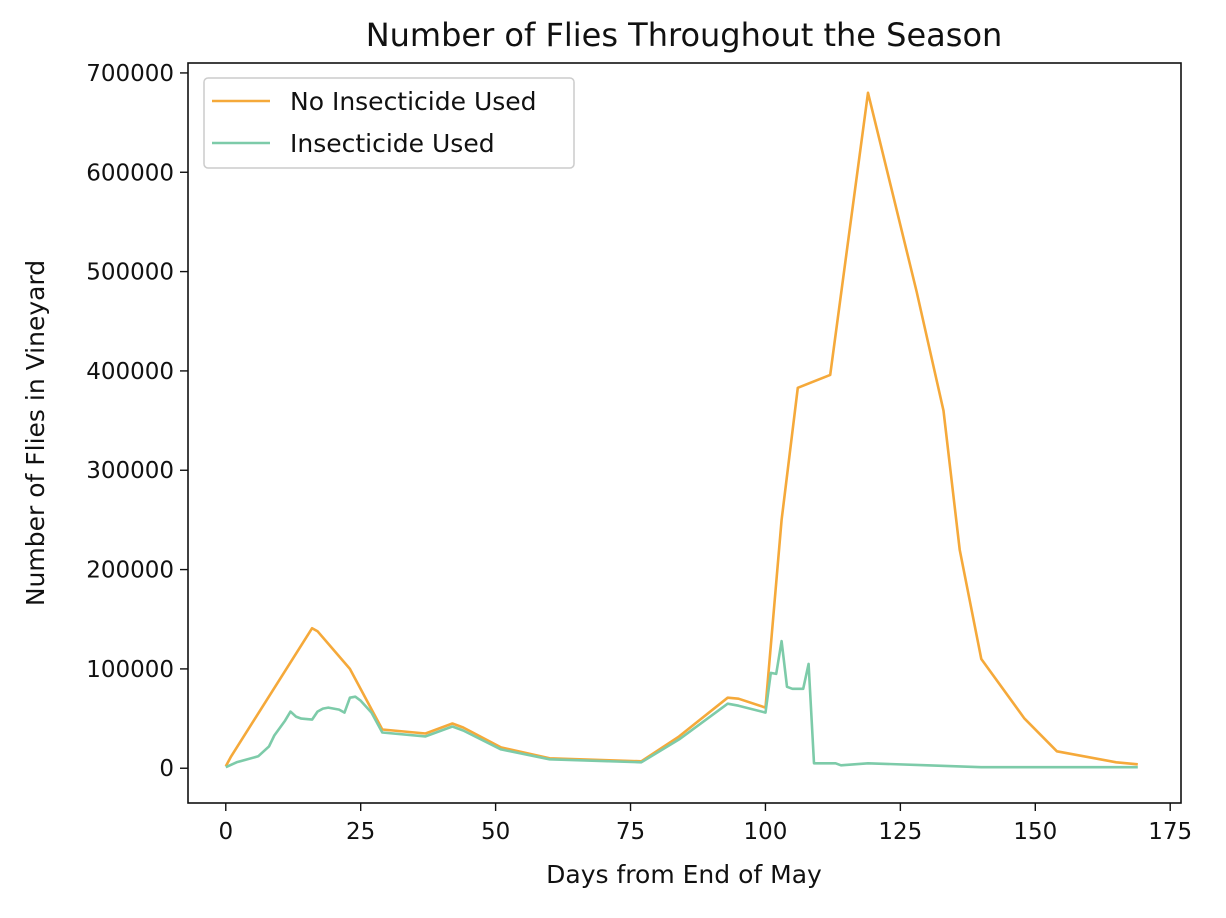 Image resolution: width=1226 pixels, height=918 pixels. Describe the element at coordinates (35, 433) in the screenshot. I see `y-axis-label: Number of Flies in Vineyard` at that location.